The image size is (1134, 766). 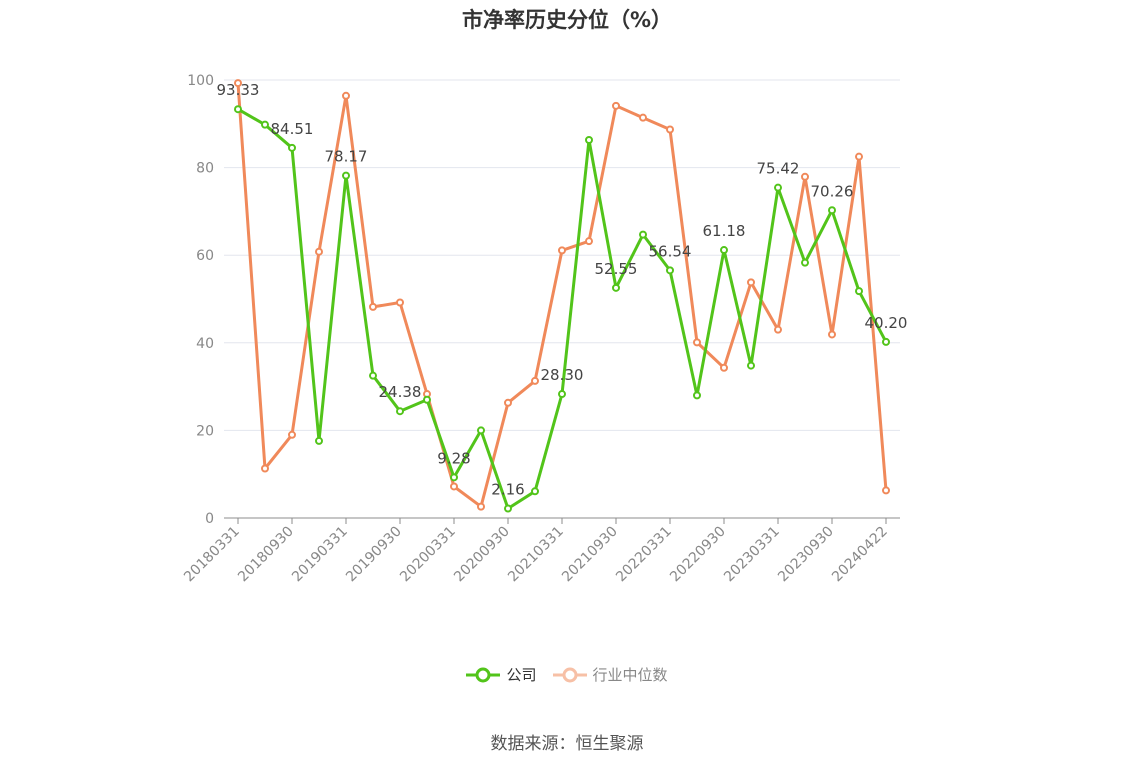 What do you see at coordinates (205, 344) in the screenshot?
I see `y-tick-label: 40` at bounding box center [205, 344].